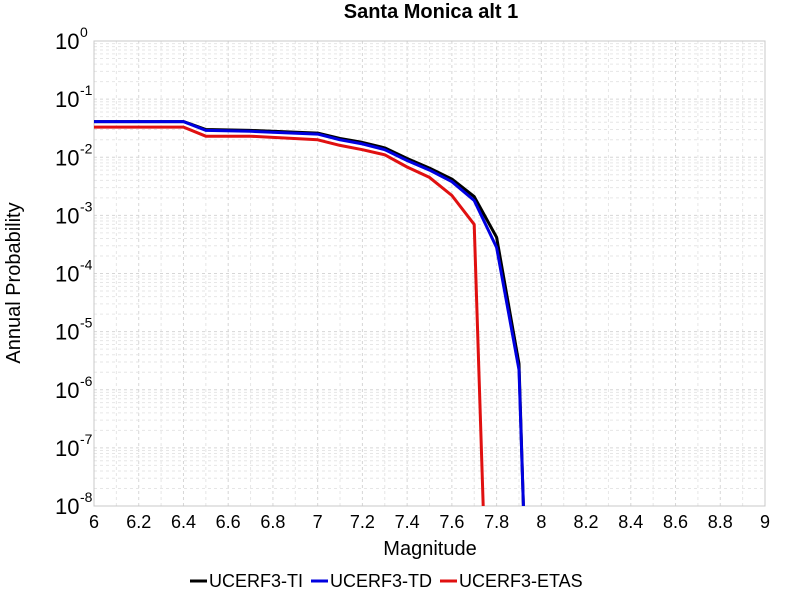  Describe the element at coordinates (541, 522) in the screenshot. I see `x-tick-label: 8` at that location.